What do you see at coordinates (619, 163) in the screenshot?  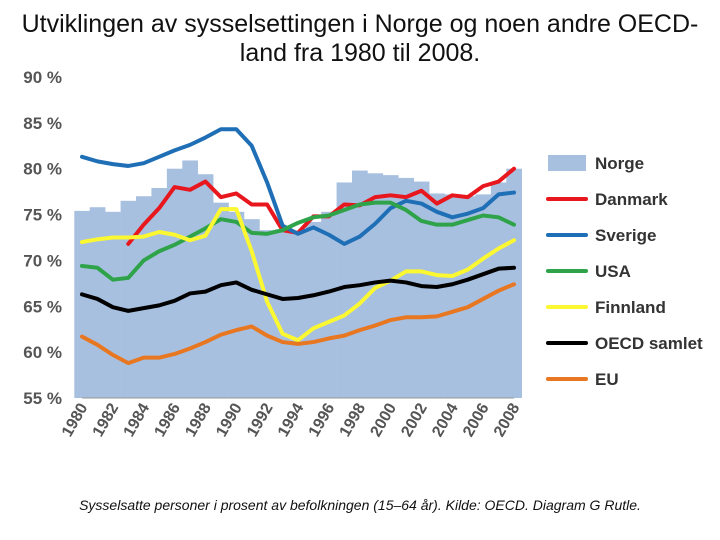 I see `legend-label-norge: Norge` at bounding box center [619, 163].